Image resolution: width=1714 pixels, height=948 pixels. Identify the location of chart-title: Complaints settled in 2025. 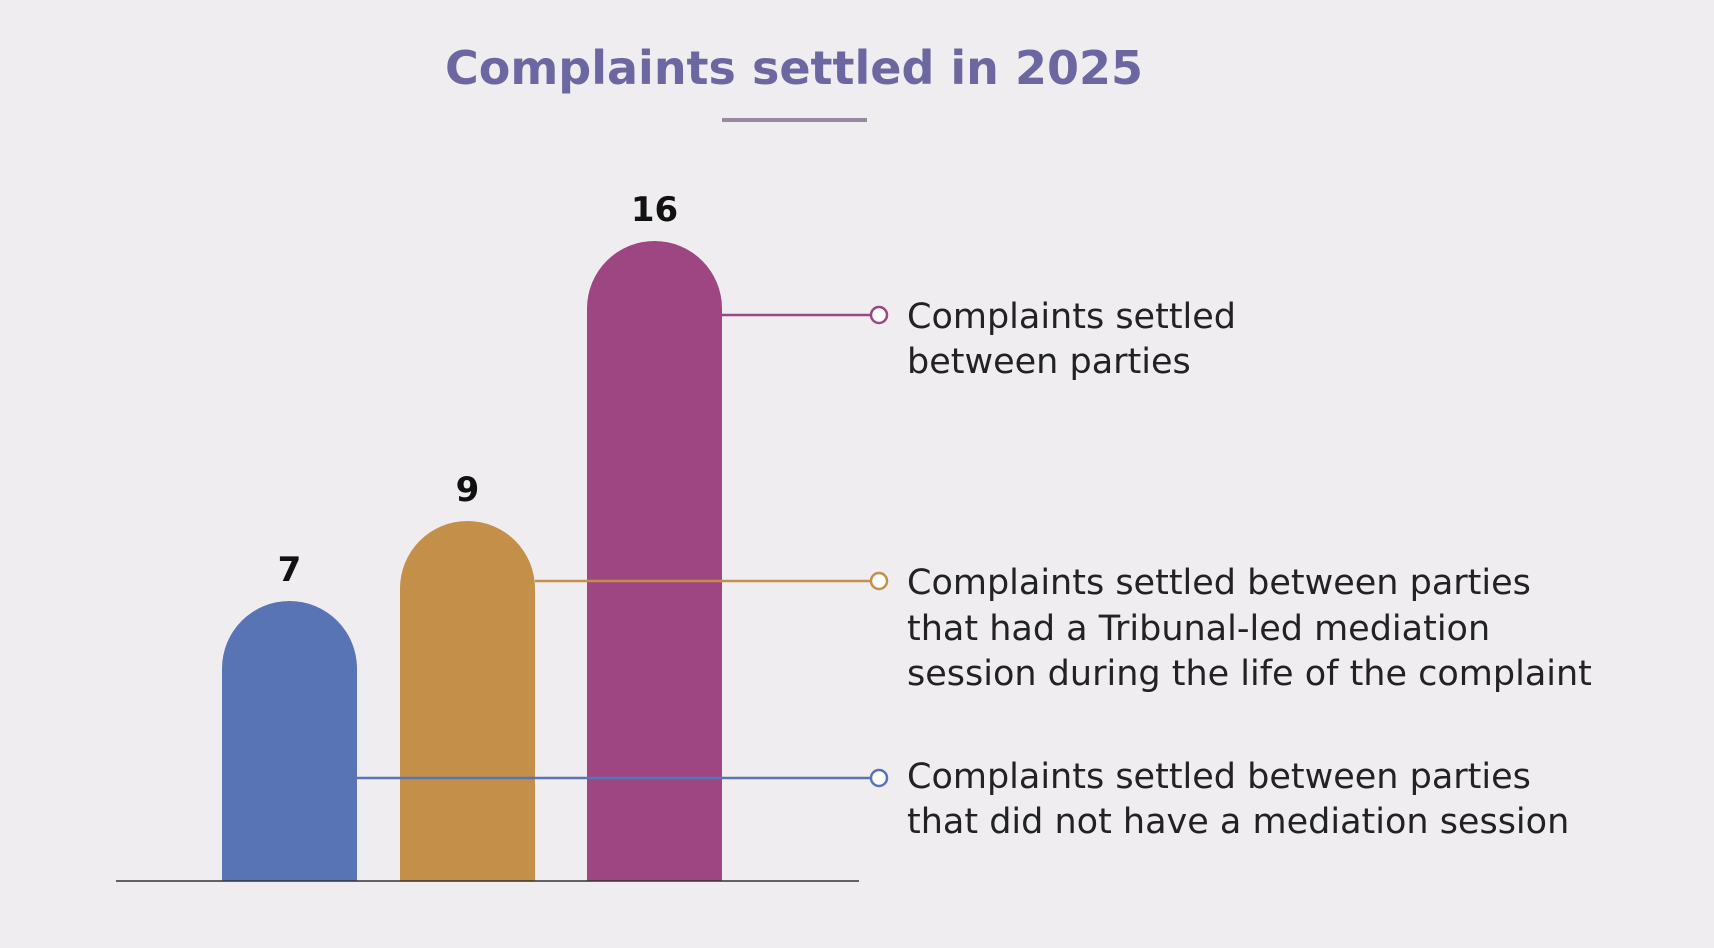
(794, 68).